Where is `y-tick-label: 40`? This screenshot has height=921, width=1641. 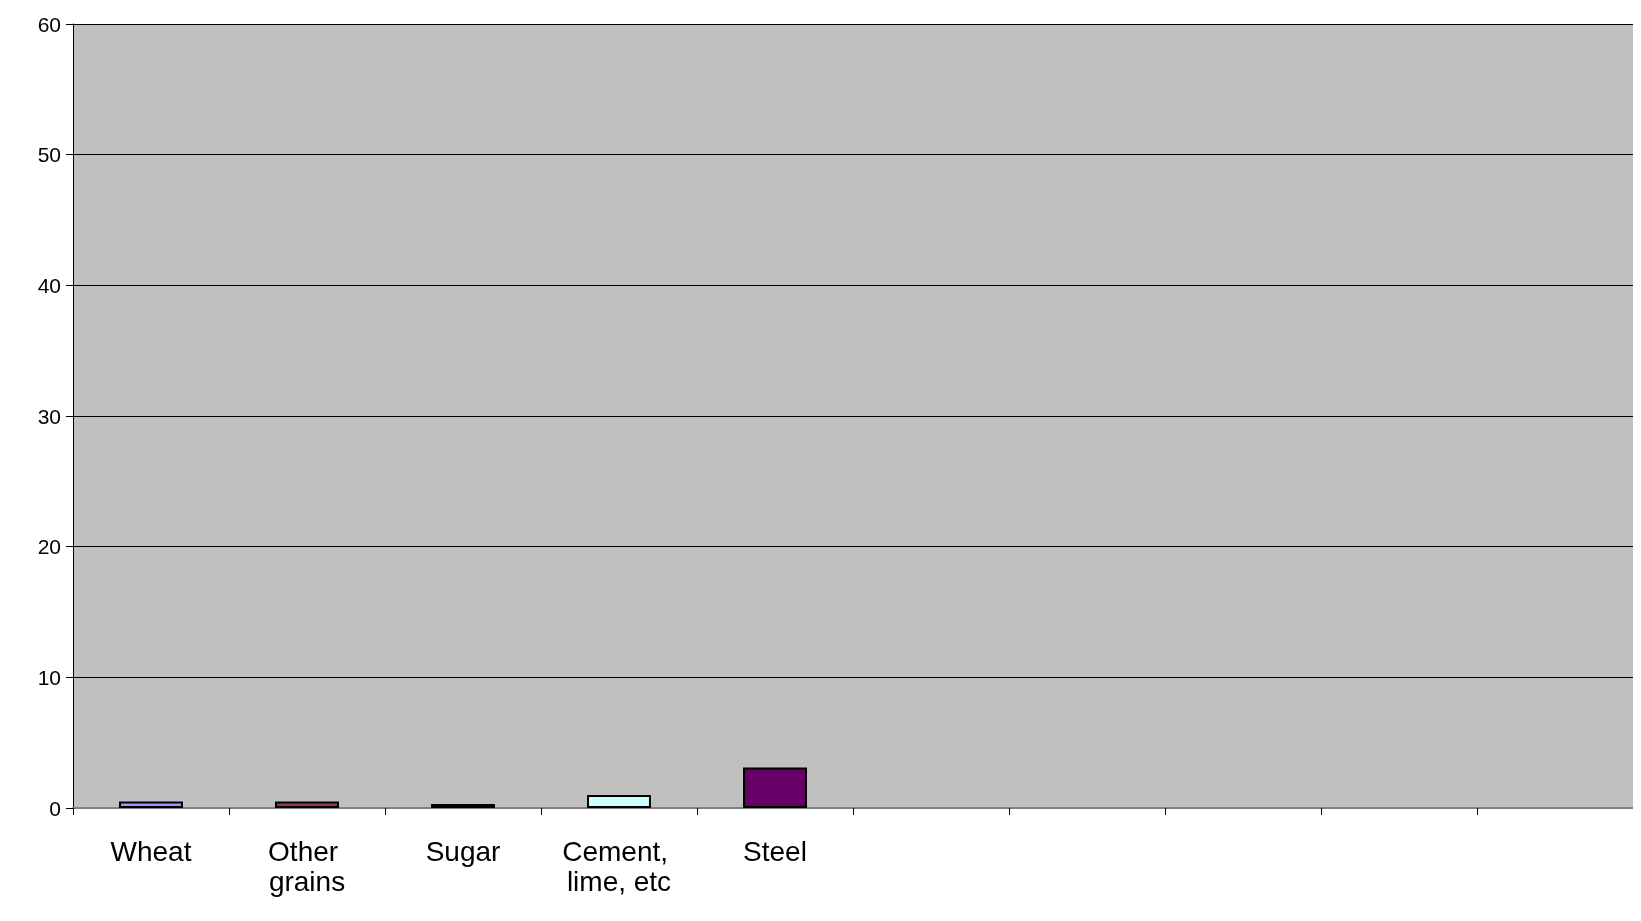 y-tick-label: 40 is located at coordinates (49, 285).